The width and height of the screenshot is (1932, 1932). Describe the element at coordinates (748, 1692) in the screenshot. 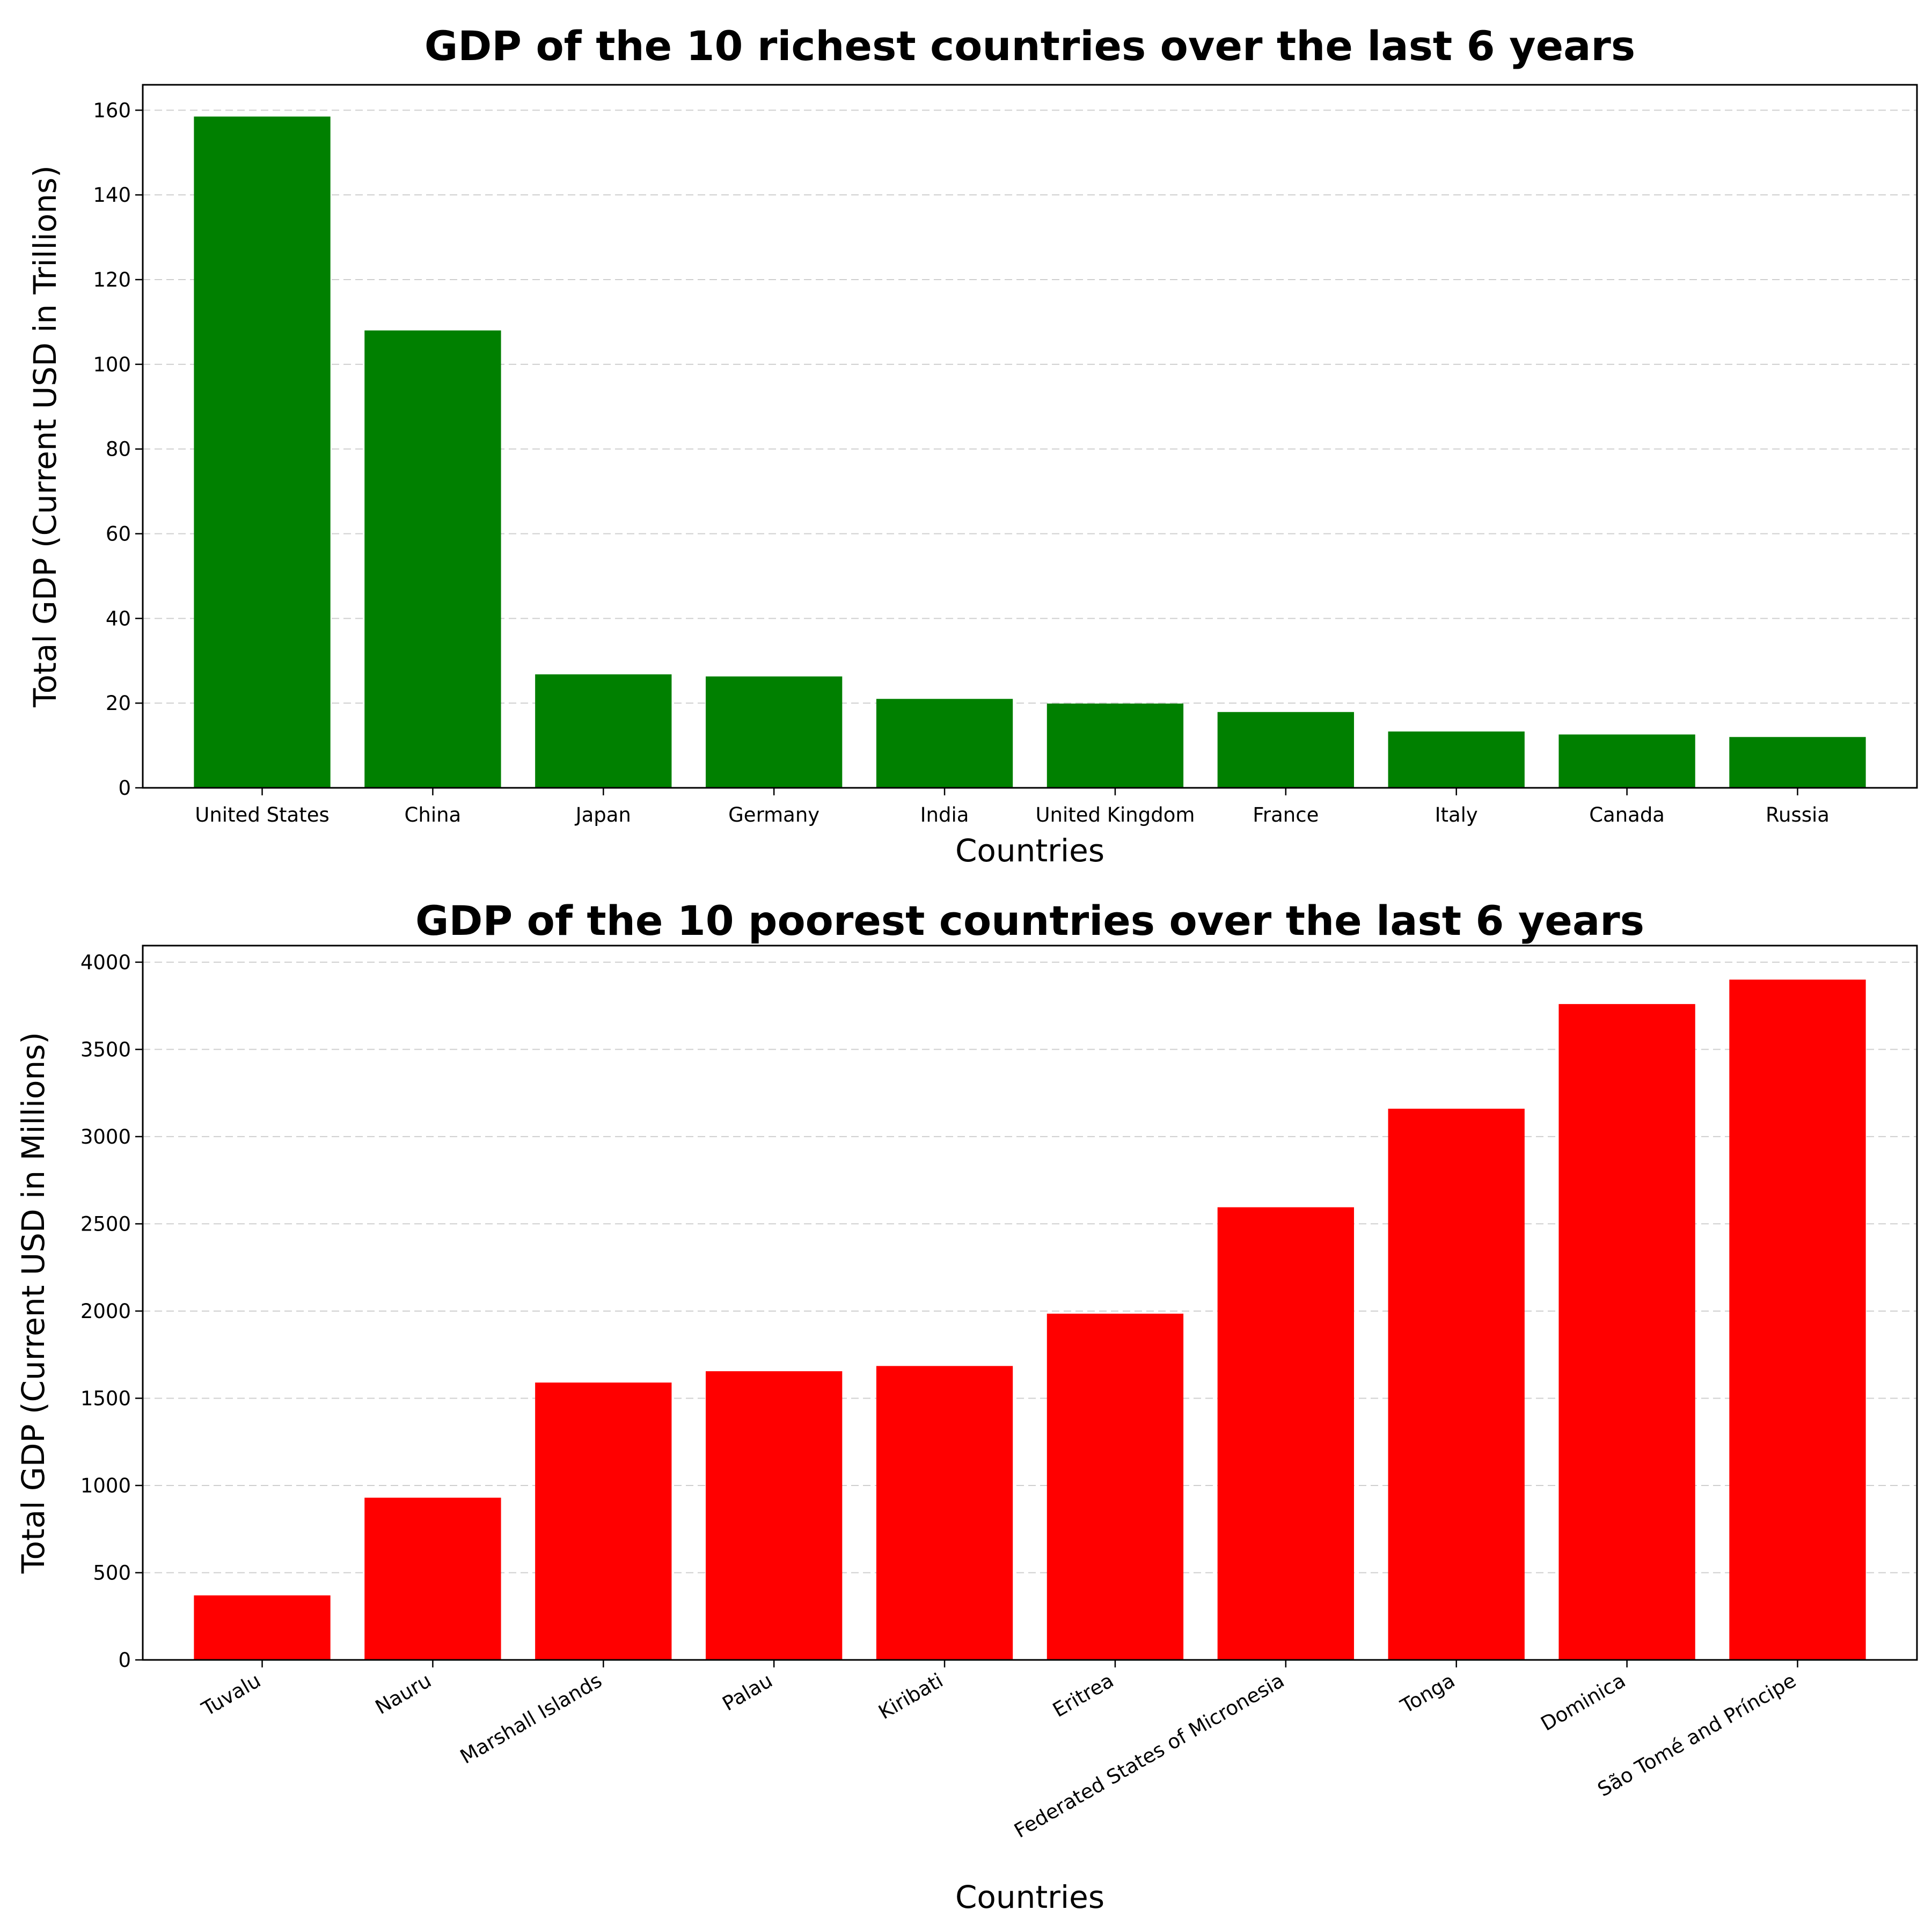

I see `x-tick-label: Palau` at that location.